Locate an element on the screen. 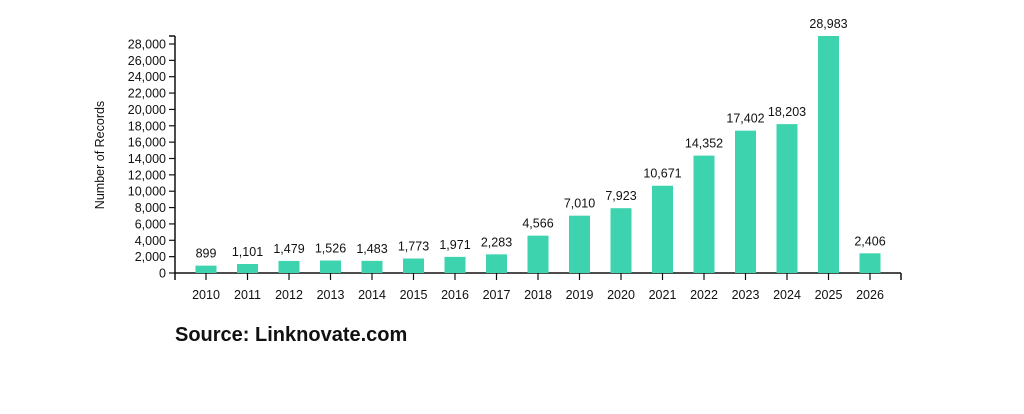 This screenshot has height=414, width=1024. bar-2023 is located at coordinates (745, 201).